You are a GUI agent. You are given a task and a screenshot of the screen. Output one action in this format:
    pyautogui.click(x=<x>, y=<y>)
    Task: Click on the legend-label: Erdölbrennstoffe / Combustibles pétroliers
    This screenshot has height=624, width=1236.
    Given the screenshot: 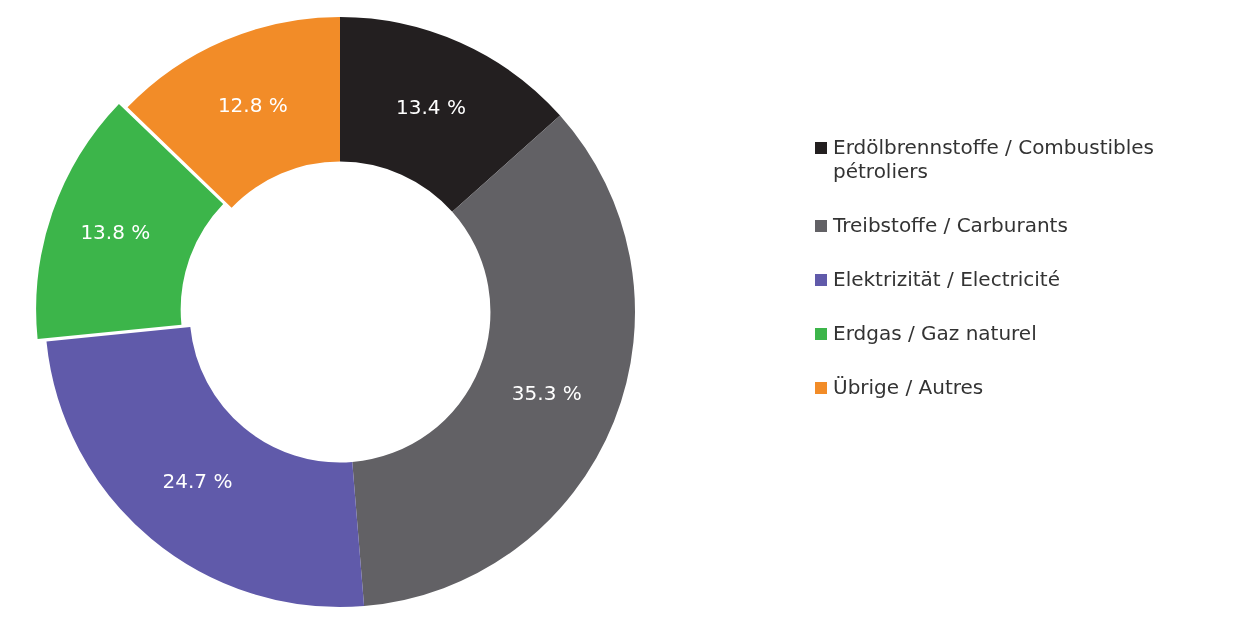 What is the action you would take?
    pyautogui.click(x=994, y=159)
    